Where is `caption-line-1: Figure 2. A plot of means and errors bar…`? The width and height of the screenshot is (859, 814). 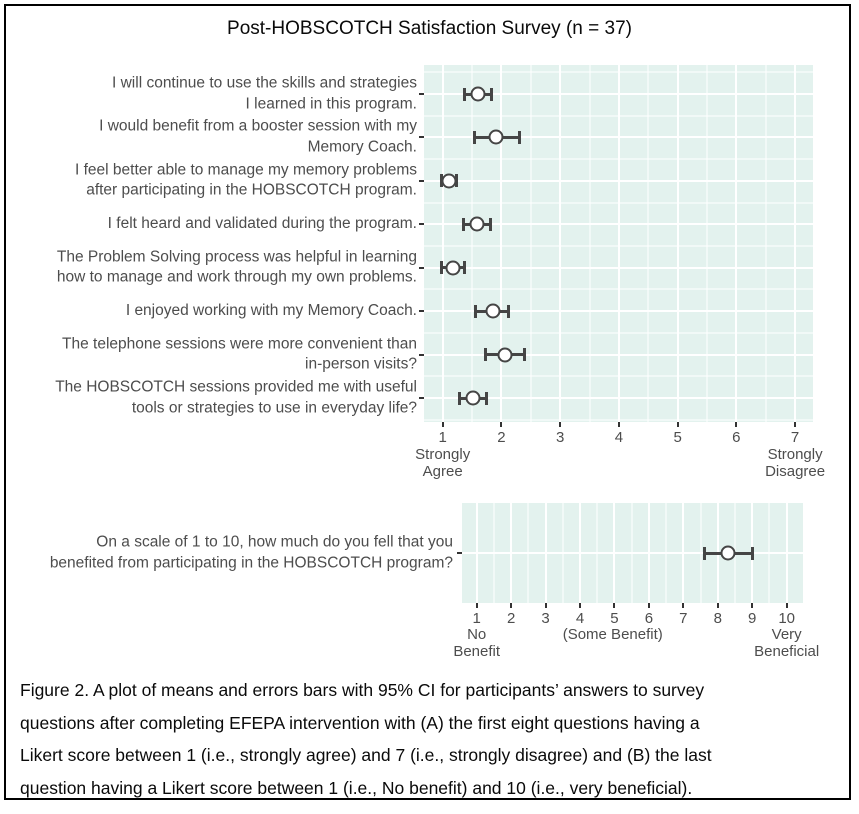 caption-line-1: Figure 2. A plot of means and errors bar… is located at coordinates (362, 690).